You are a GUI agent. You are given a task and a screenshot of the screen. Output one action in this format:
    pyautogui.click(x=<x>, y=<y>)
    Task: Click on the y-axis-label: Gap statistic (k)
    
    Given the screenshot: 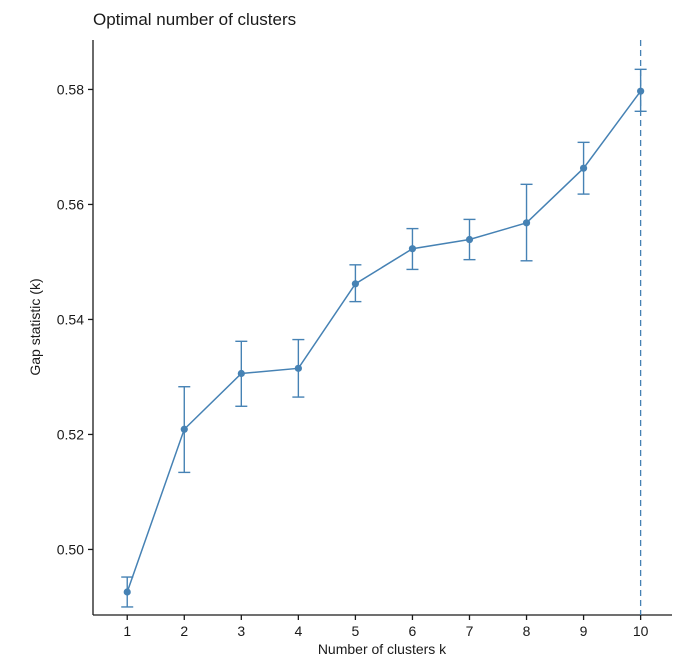 What is the action you would take?
    pyautogui.click(x=35, y=326)
    